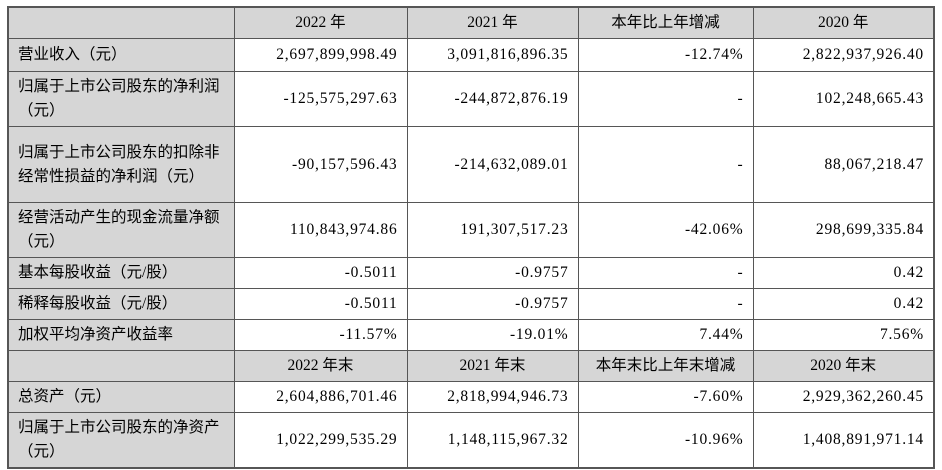  I want to click on header-2022-yearend: 2022 年末, so click(320, 366).